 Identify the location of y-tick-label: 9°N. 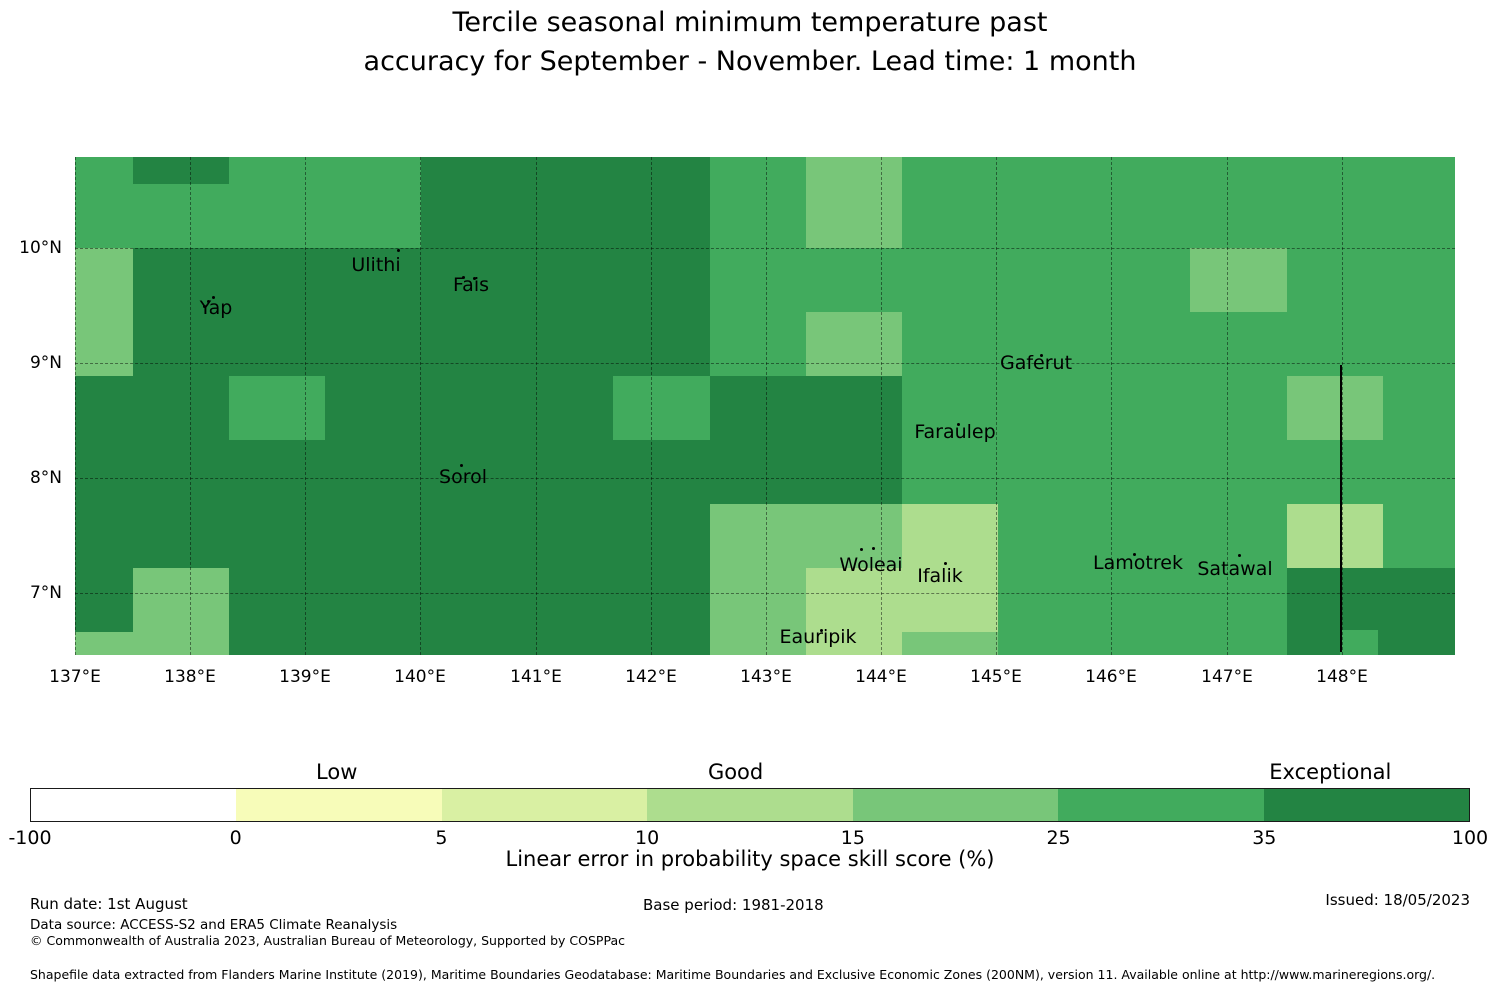
(45, 363).